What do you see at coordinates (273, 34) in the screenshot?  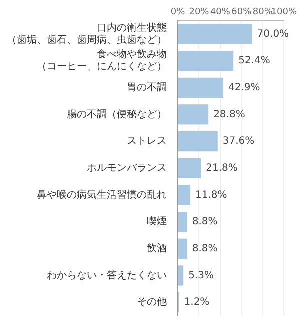 I see `data-label: 70.0%` at bounding box center [273, 34].